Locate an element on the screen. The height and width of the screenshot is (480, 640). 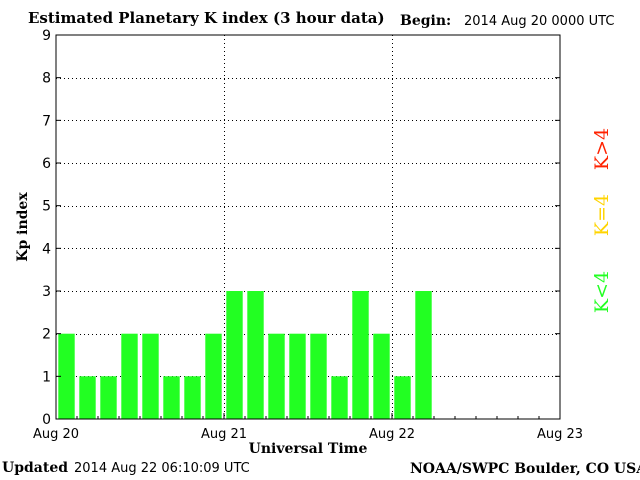
y-tick-label: 0 is located at coordinates (46, 420).